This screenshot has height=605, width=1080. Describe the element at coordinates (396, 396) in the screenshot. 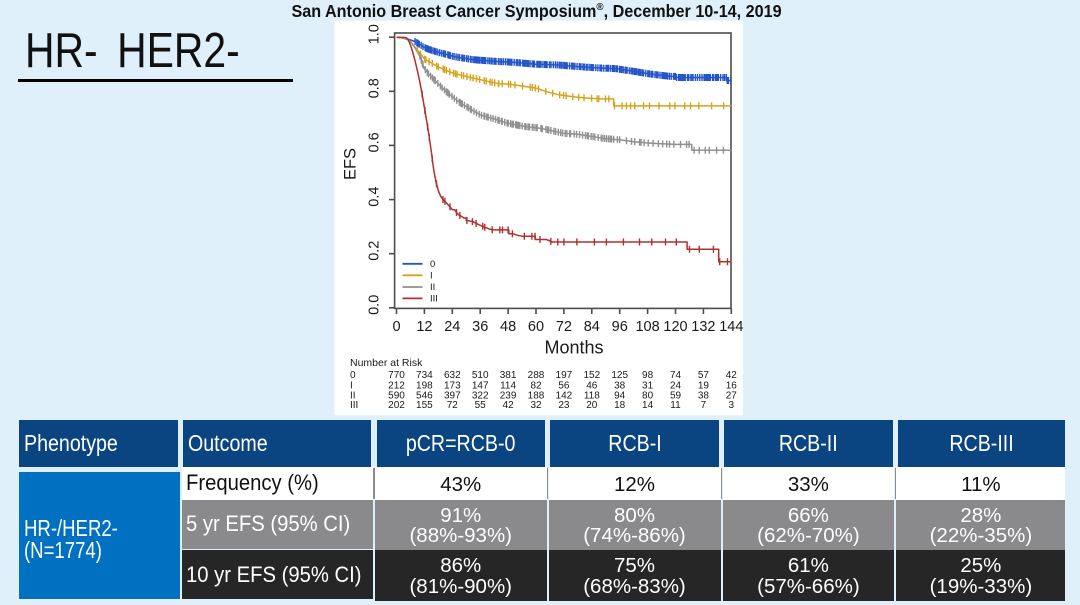

I see `svg-text: 590` at that location.